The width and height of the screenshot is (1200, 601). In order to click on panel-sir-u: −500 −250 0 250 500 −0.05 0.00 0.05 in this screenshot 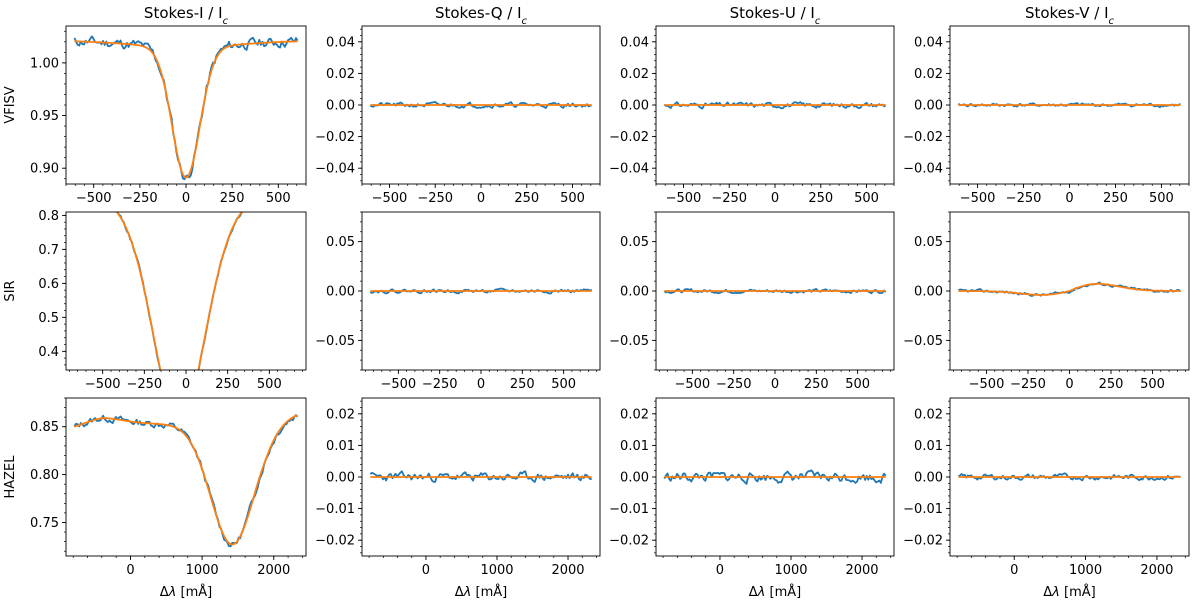, I will do `click(752, 301)`.